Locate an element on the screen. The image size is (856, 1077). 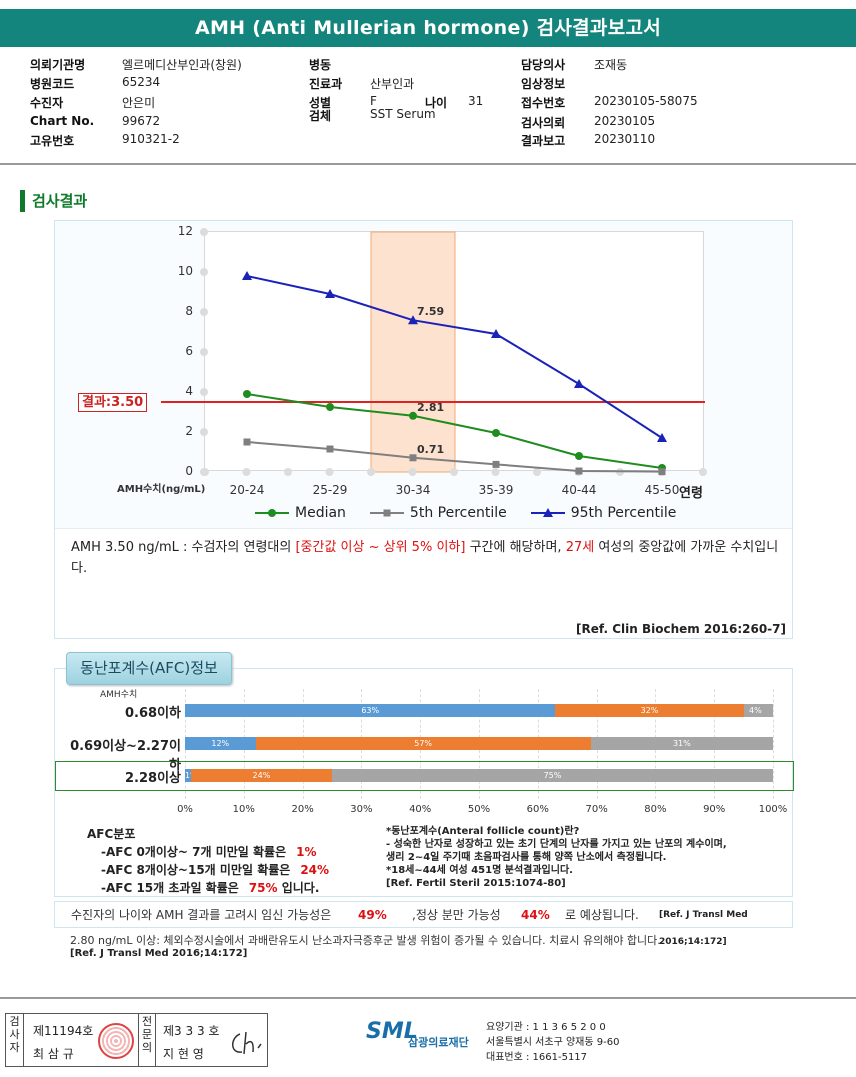
patient-field: 성별 F is located at coordinates (343, 102).